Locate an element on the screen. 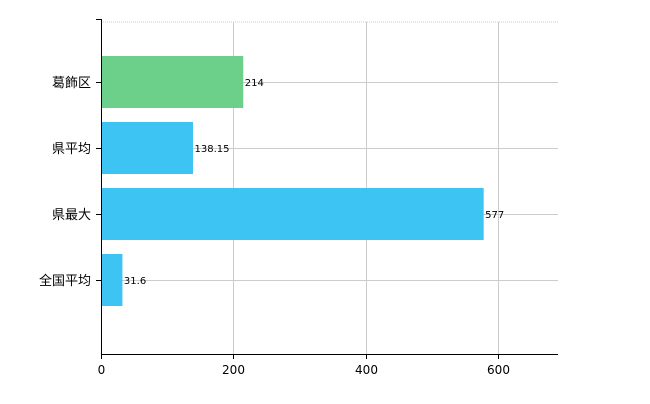  category-label: 県平均 is located at coordinates (71, 149).